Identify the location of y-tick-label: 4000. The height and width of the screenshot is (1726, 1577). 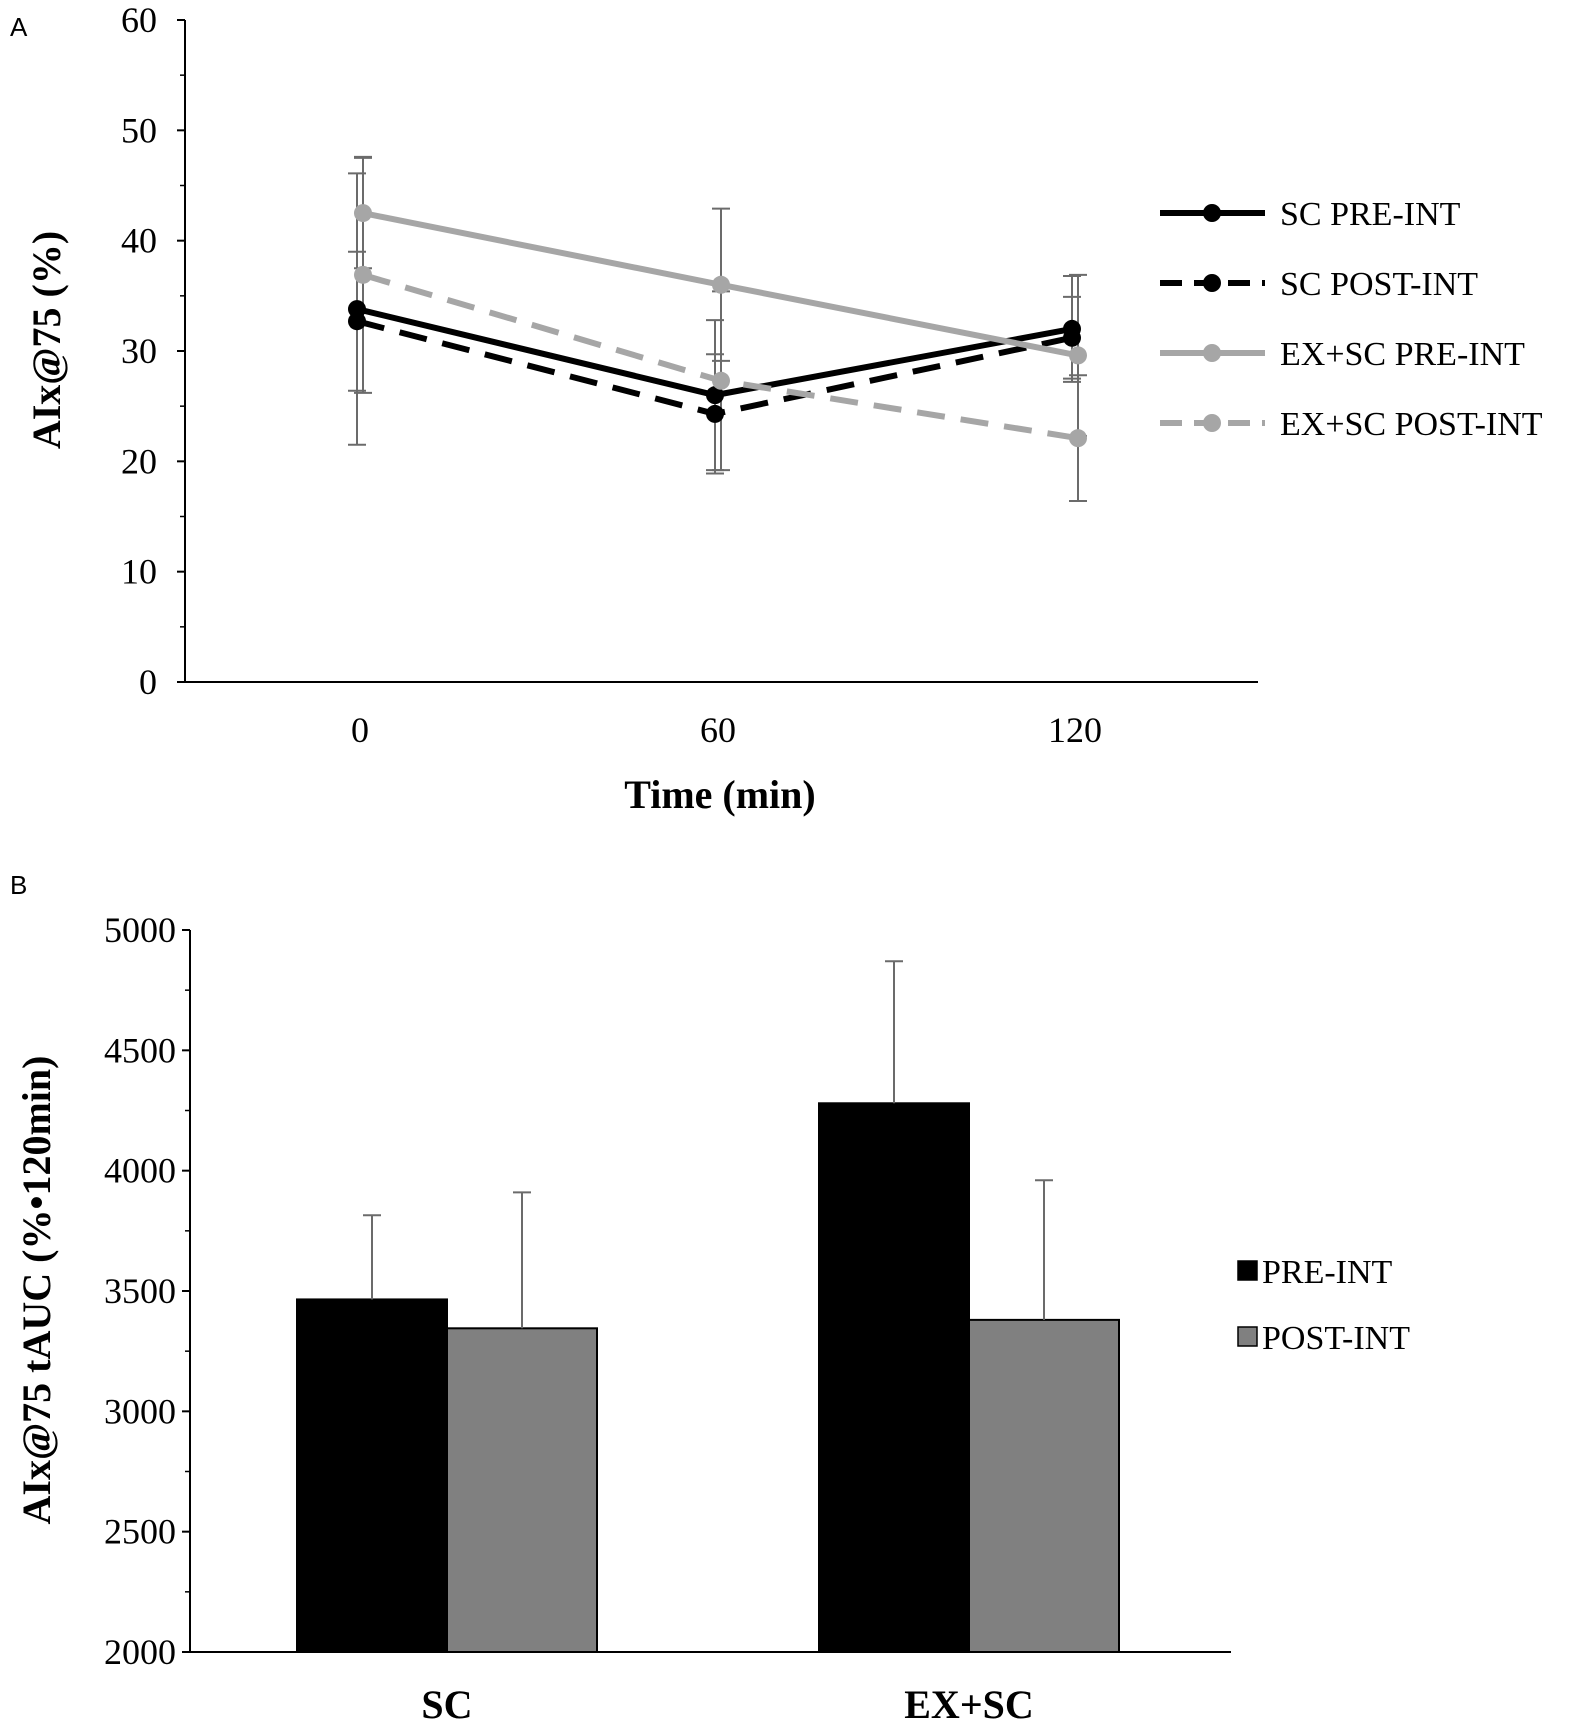
(140, 1171).